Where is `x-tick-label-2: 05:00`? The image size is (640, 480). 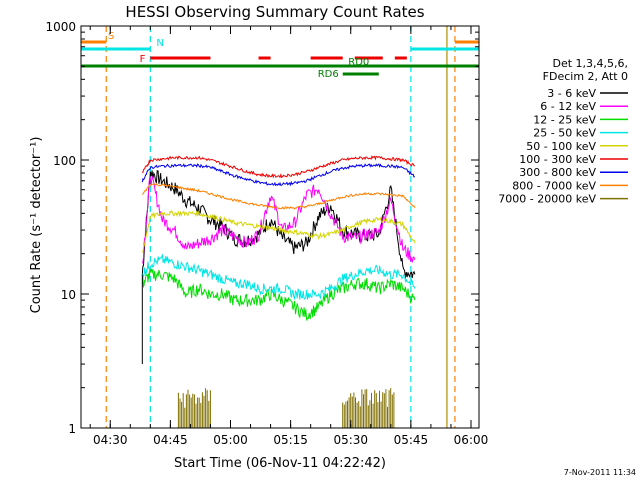 x-tick-label-2: 05:00 is located at coordinates (230, 440).